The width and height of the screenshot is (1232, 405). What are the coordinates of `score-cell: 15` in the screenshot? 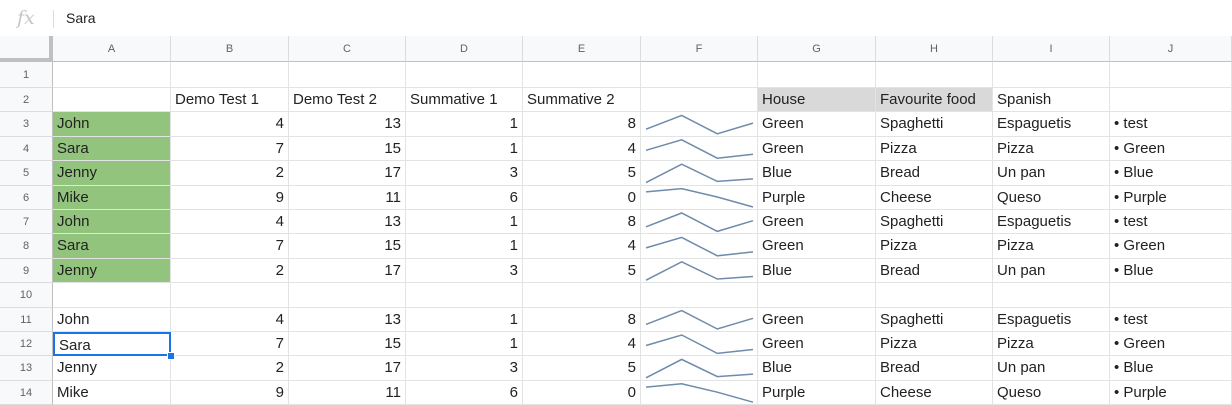 It's located at (347, 344).